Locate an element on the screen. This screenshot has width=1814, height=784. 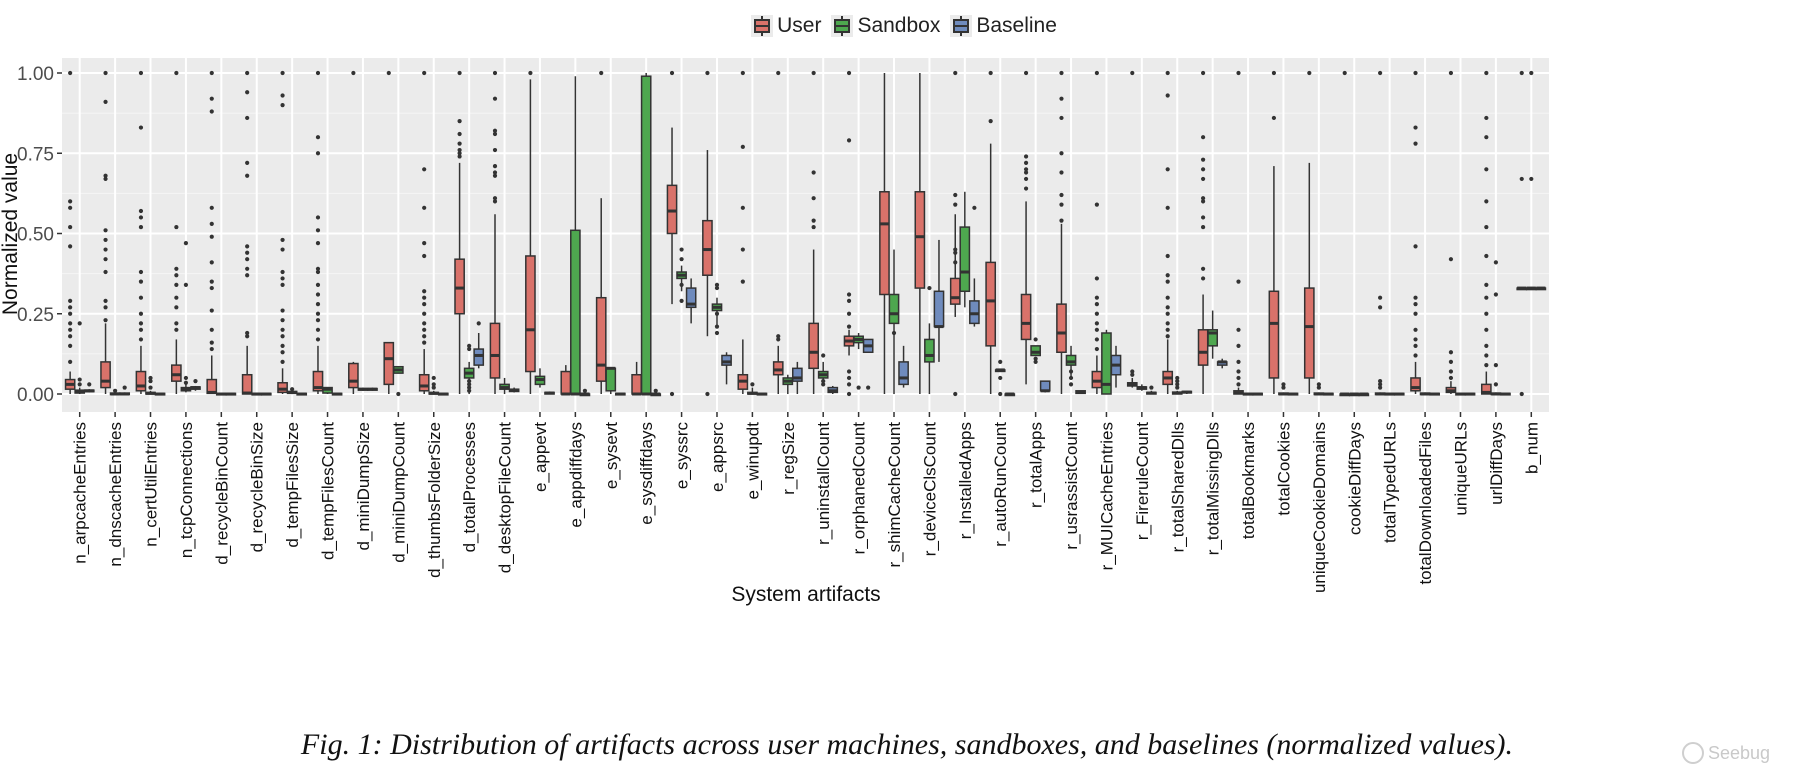
y-tick-label: 0.00 is located at coordinates (35, 395).